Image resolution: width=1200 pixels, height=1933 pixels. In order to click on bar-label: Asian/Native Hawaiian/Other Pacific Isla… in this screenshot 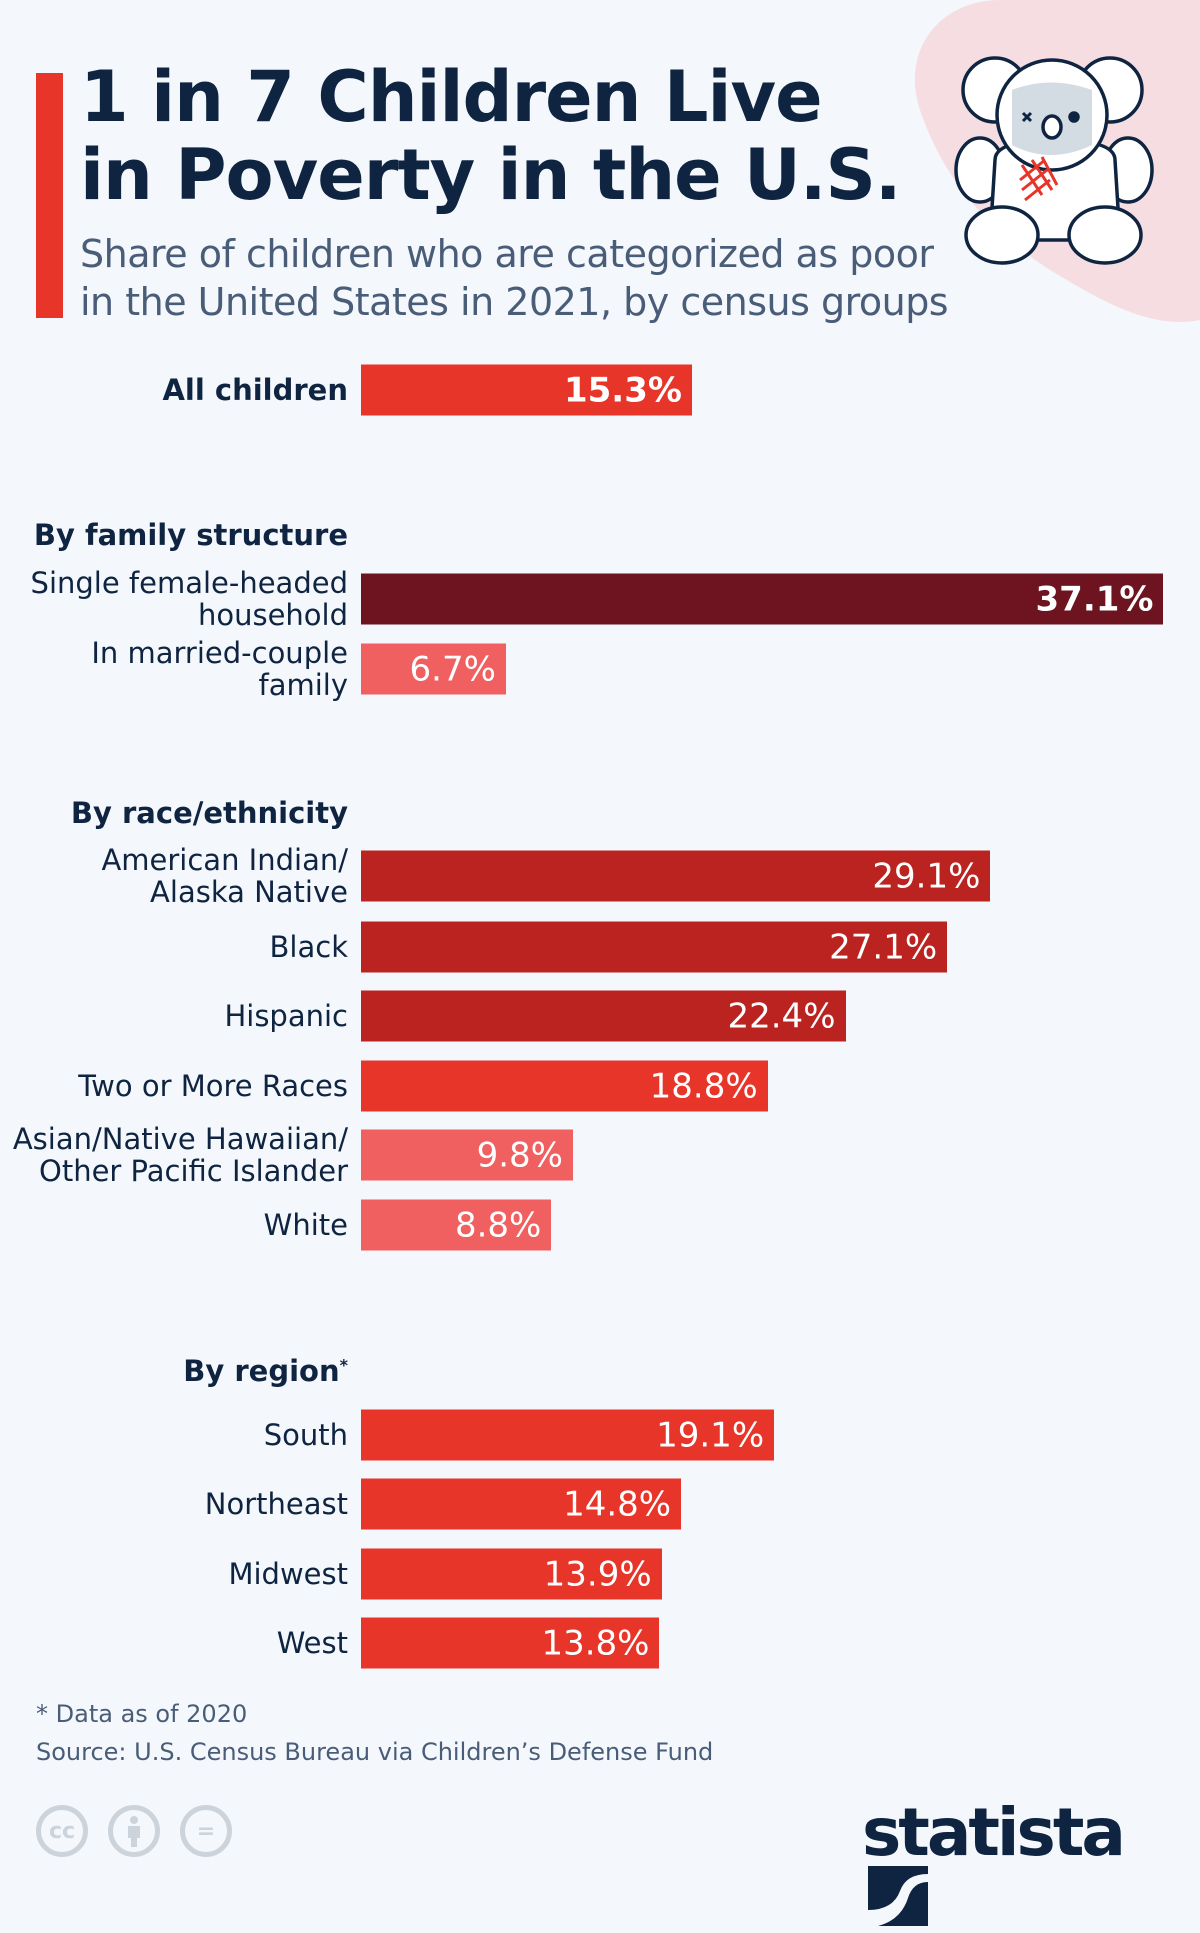, I will do `click(180, 1155)`.